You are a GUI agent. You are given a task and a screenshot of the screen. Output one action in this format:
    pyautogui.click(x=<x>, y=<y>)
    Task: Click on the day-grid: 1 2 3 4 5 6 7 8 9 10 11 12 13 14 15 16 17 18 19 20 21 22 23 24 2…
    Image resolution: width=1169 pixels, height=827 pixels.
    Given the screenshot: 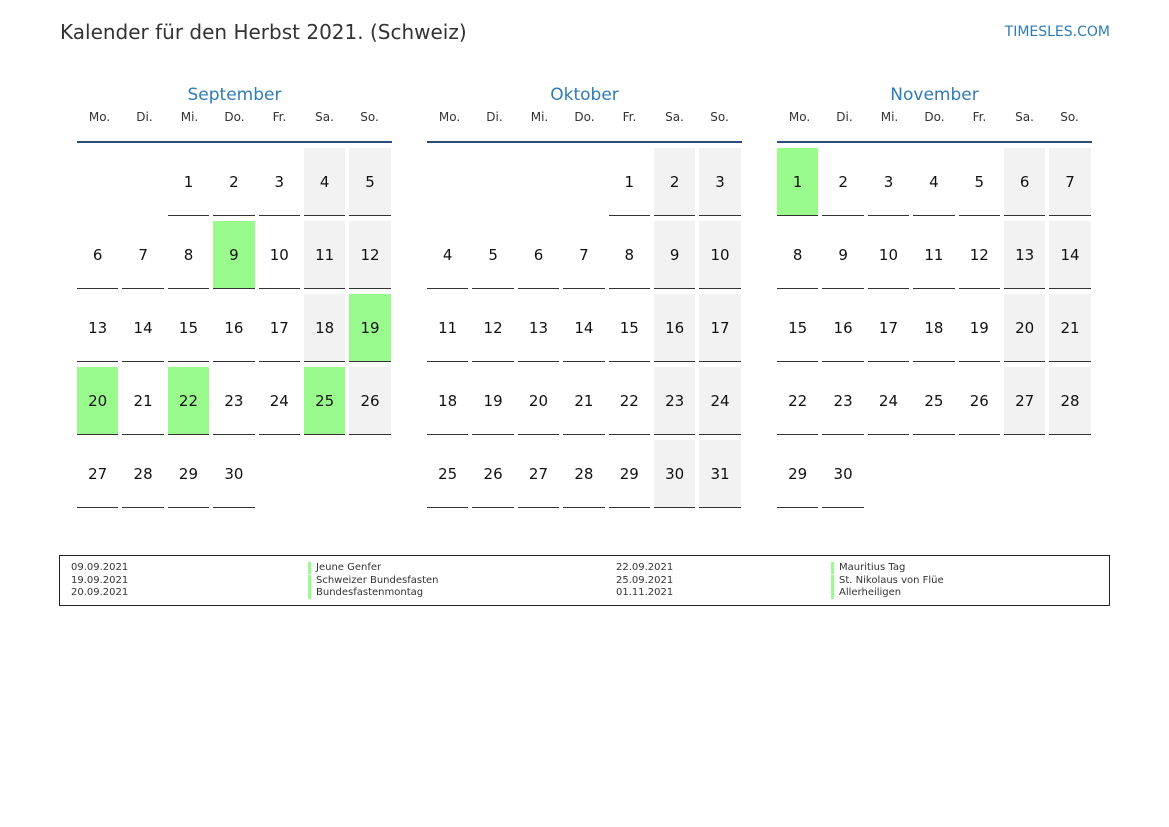 What is the action you would take?
    pyautogui.click(x=934, y=328)
    